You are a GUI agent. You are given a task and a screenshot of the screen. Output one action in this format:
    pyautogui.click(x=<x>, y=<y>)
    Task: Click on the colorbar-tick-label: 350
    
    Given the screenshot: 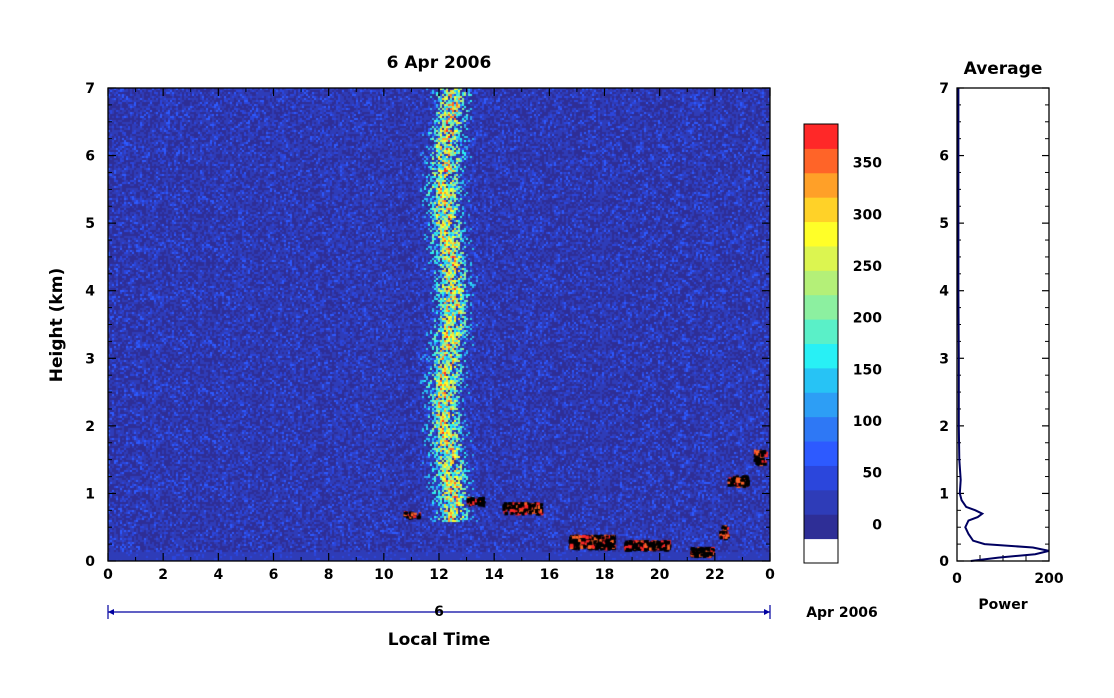 What is the action you would take?
    pyautogui.click(x=867, y=164)
    